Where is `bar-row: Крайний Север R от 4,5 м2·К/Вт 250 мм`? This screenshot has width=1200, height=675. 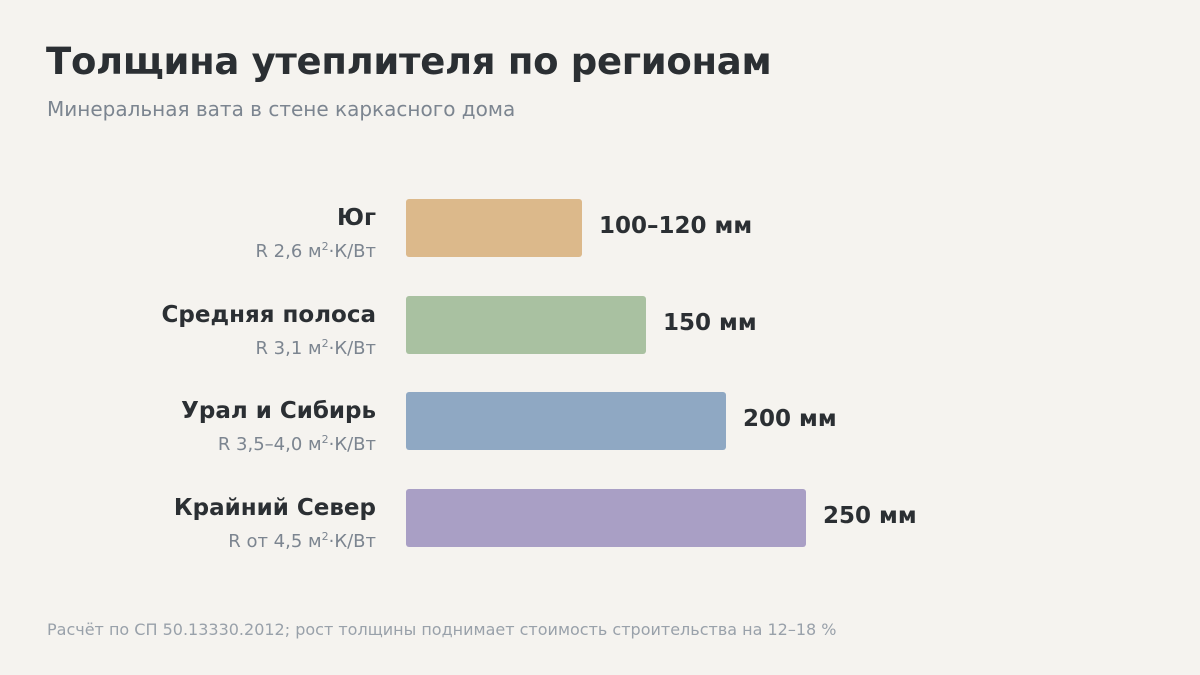 bar-row: Крайний Север R от 4,5 м2·К/Вт 250 мм is located at coordinates (600, 520).